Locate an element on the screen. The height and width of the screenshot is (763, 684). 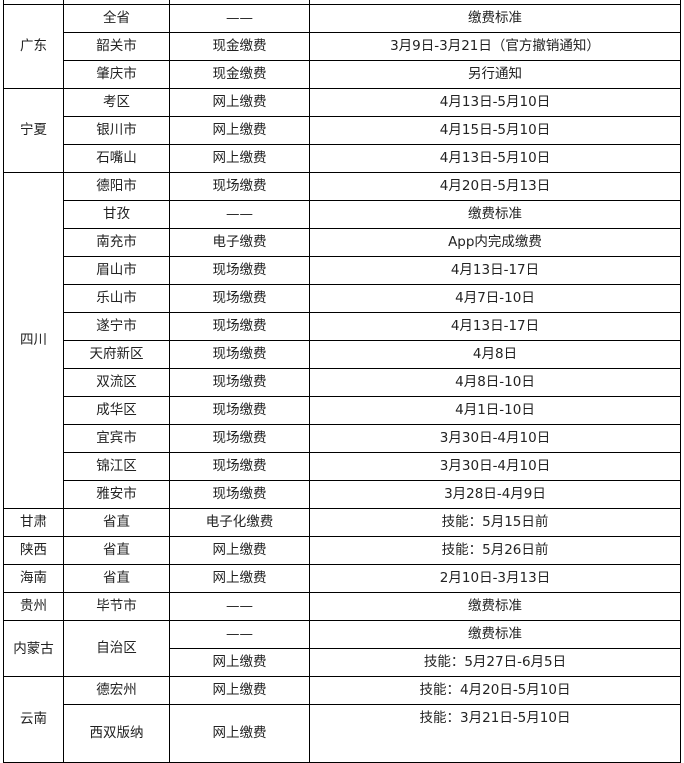
table-row: 甘孜 —— 缴费标准 is located at coordinates (342, 214).